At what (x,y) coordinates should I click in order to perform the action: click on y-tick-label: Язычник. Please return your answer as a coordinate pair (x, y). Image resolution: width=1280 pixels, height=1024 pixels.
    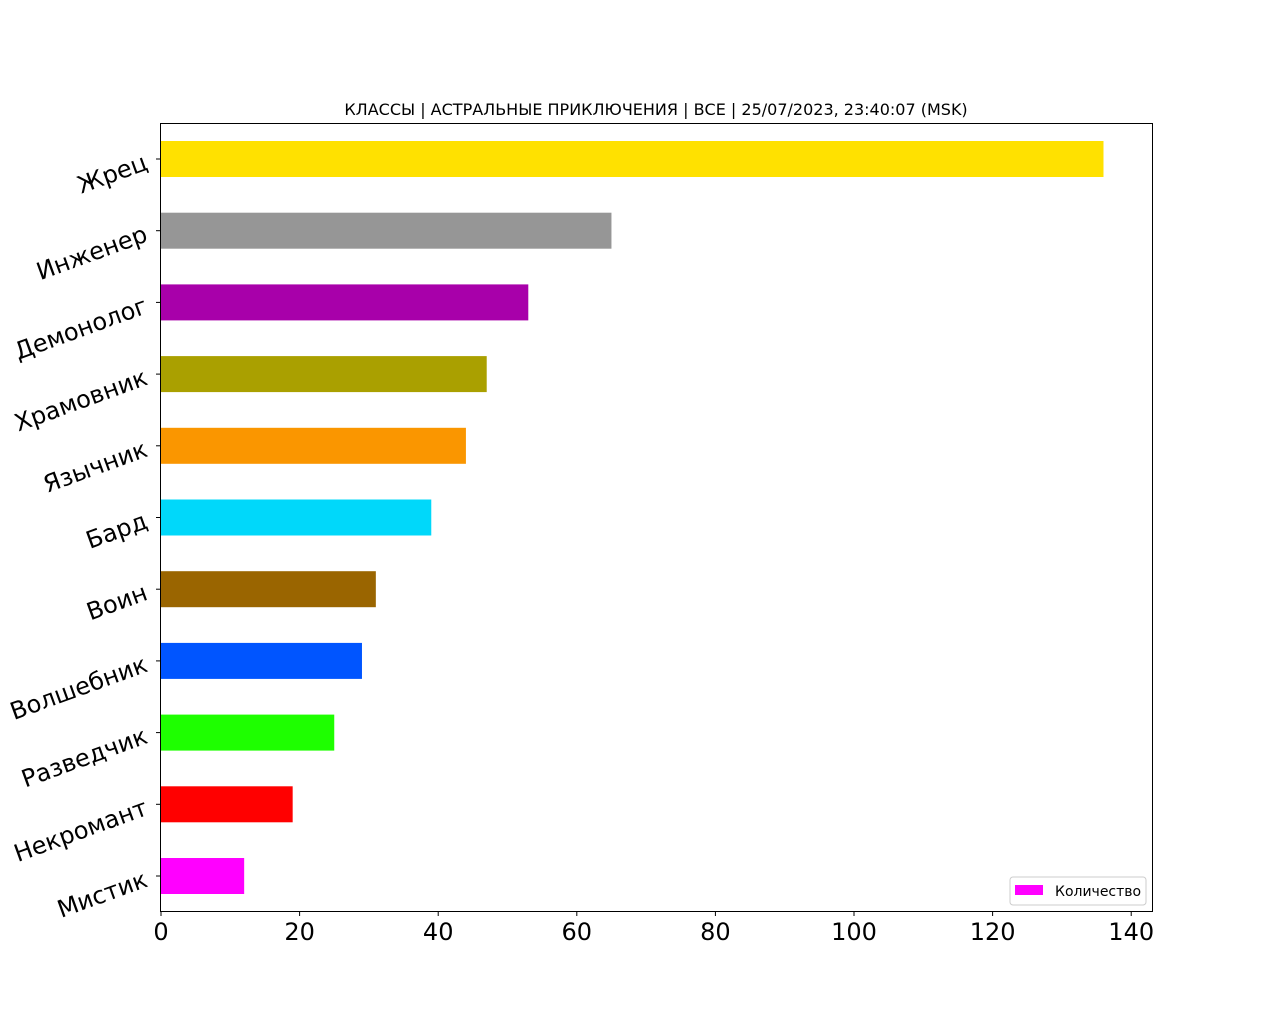
    Looking at the image, I should click on (95, 466).